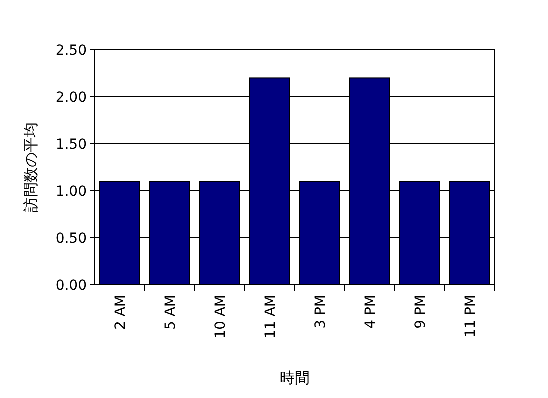 This screenshot has width=548, height=398. What do you see at coordinates (121, 312) in the screenshot?
I see `x-tick-label: 2 AM` at bounding box center [121, 312].